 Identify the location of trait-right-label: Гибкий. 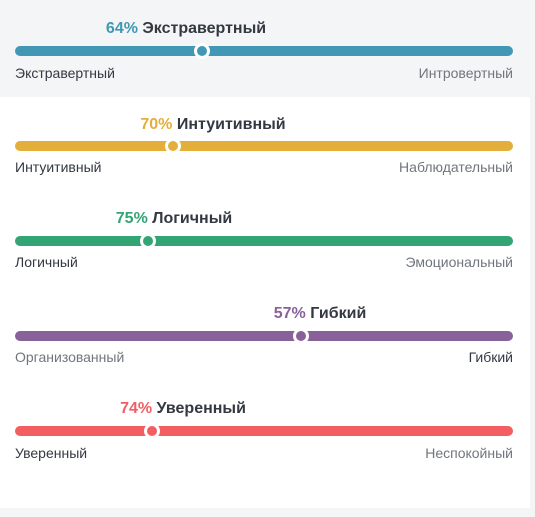
(490, 357).